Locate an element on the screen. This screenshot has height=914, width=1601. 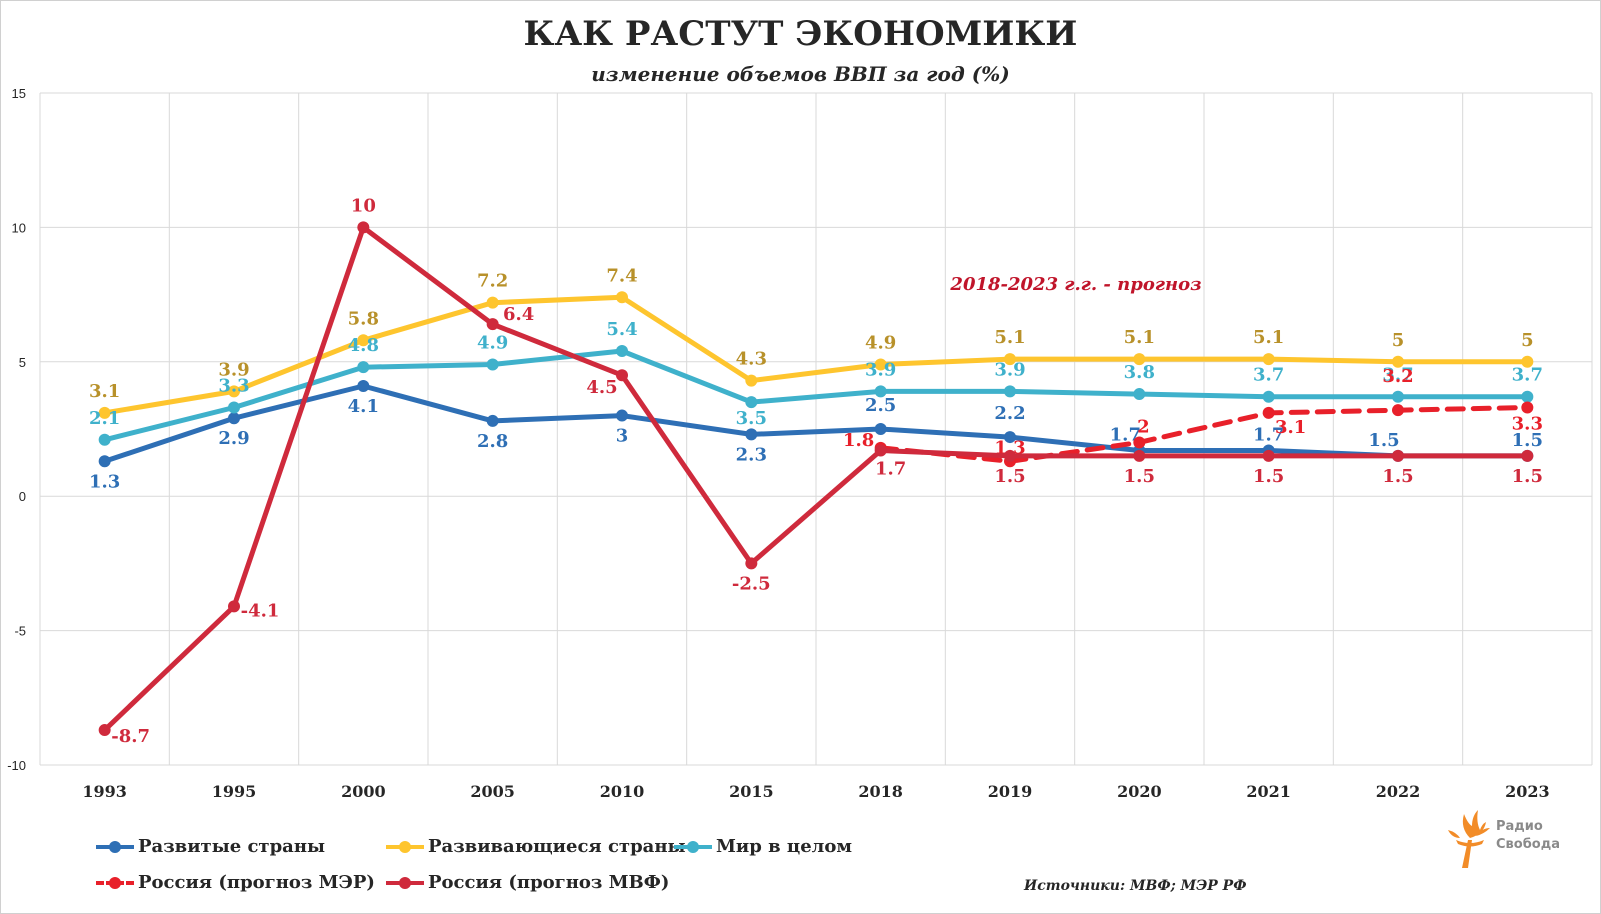
data-label: 5.8 is located at coordinates (363, 318).